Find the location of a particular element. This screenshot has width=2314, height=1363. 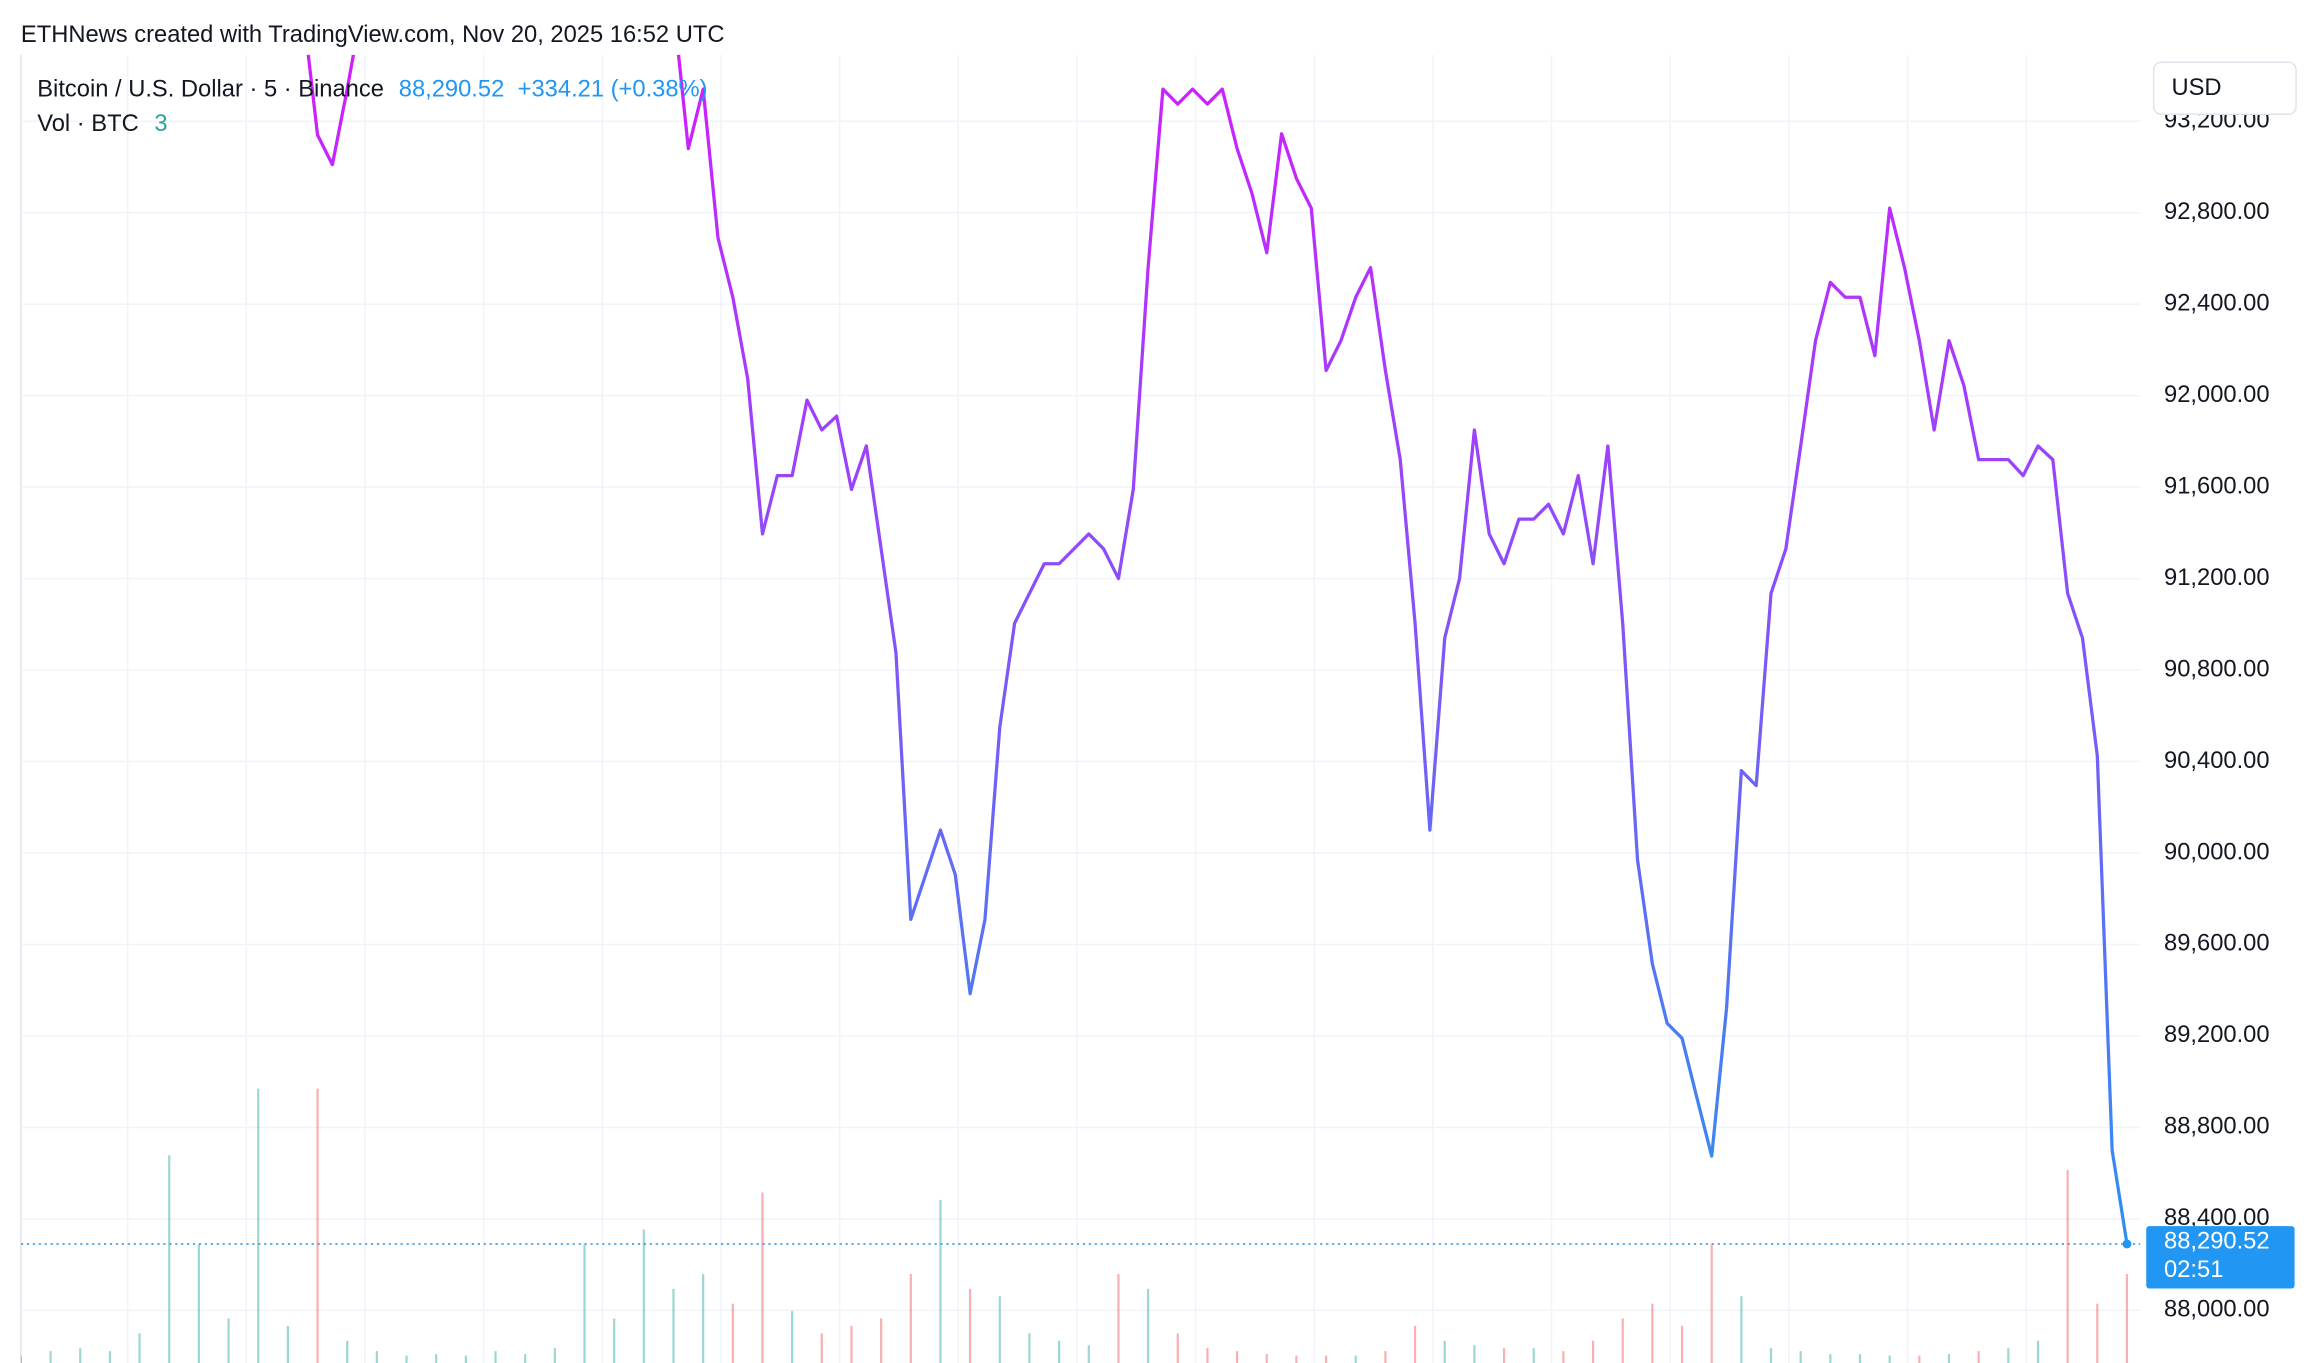

y-tick-label: 92,400.00 is located at coordinates (2217, 303).